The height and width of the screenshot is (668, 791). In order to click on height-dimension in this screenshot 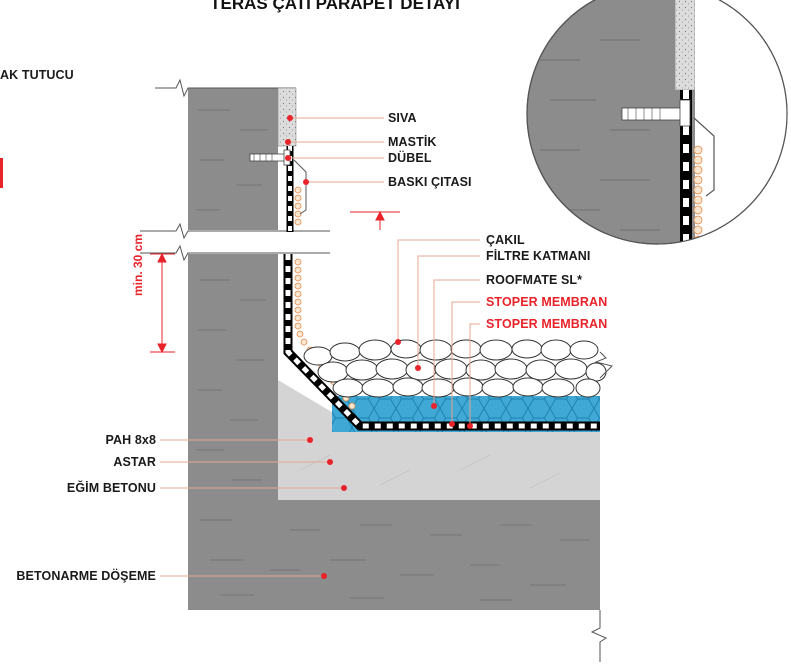, I will do `click(275, 282)`.